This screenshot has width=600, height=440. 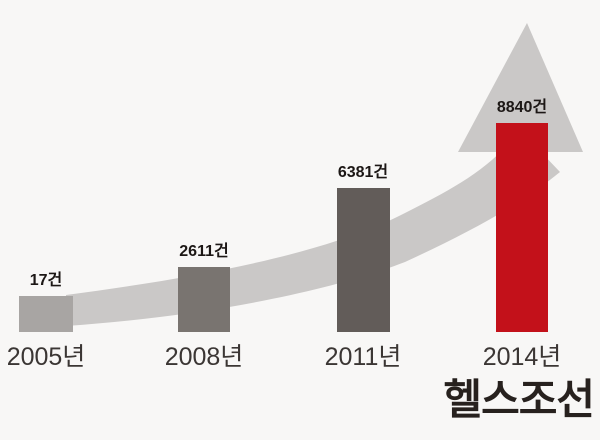 What do you see at coordinates (522, 227) in the screenshot?
I see `bar-2014-highlight` at bounding box center [522, 227].